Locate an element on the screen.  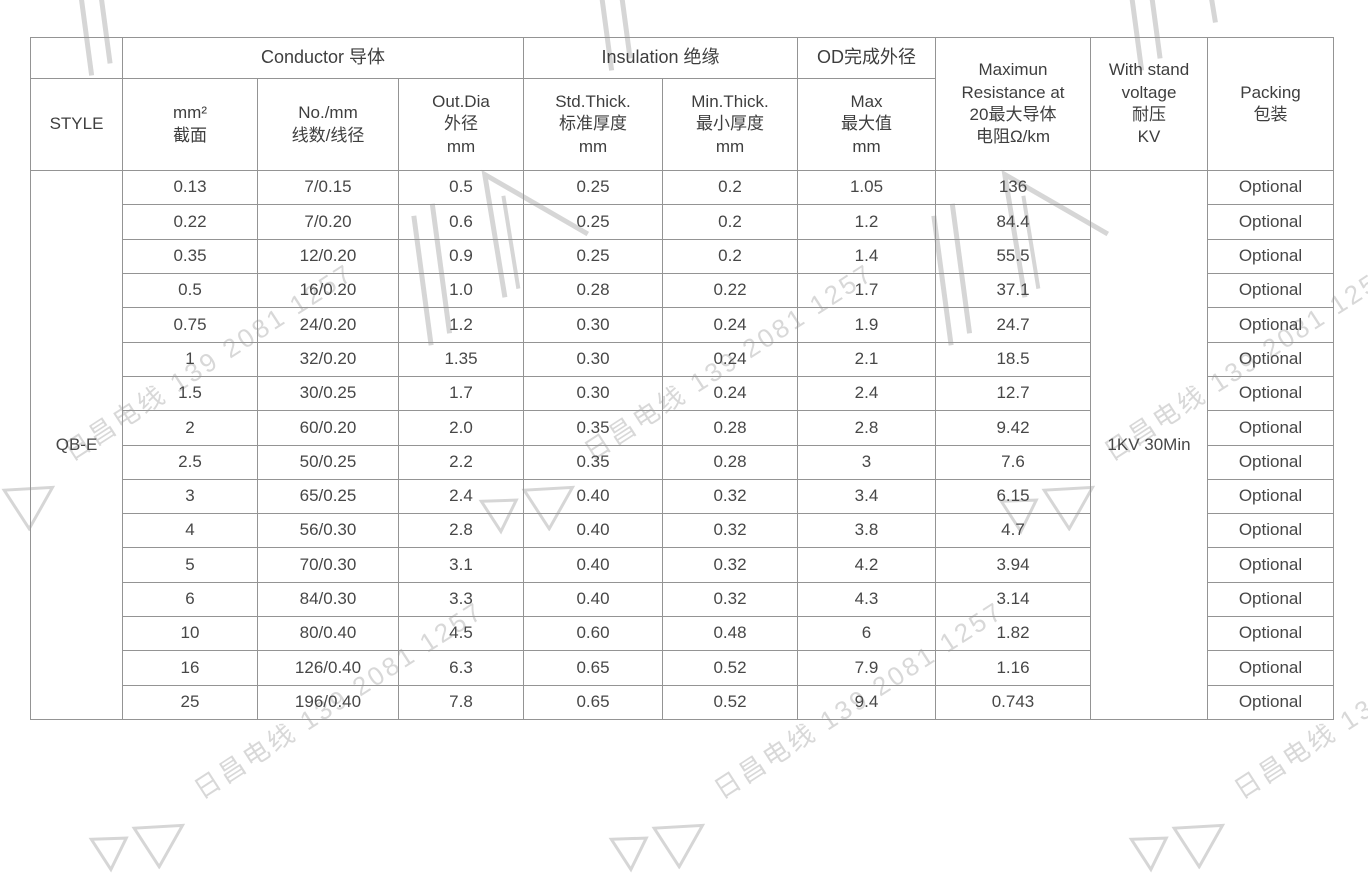
max-cell: 1.7 is located at coordinates (866, 290).